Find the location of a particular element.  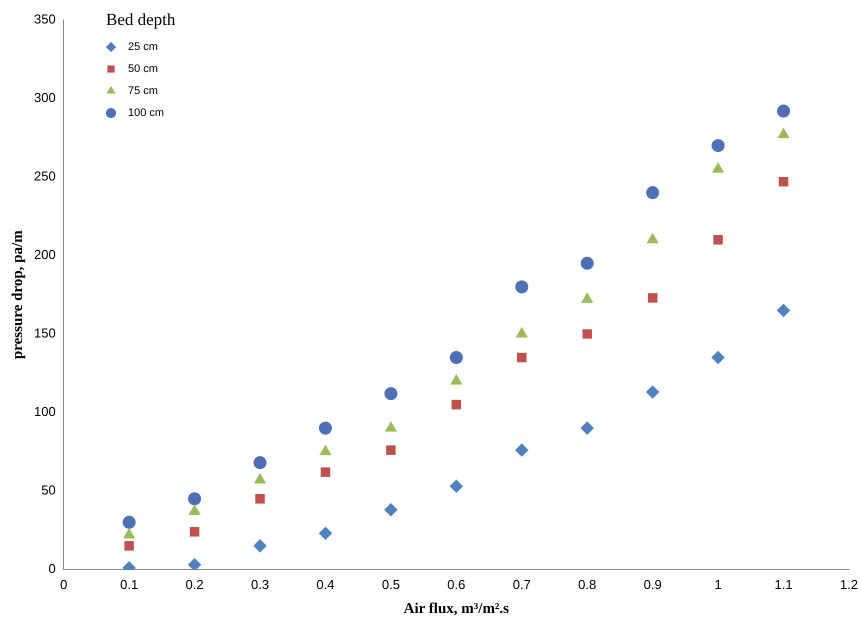

y-tick-label: 200 is located at coordinates (45, 254).